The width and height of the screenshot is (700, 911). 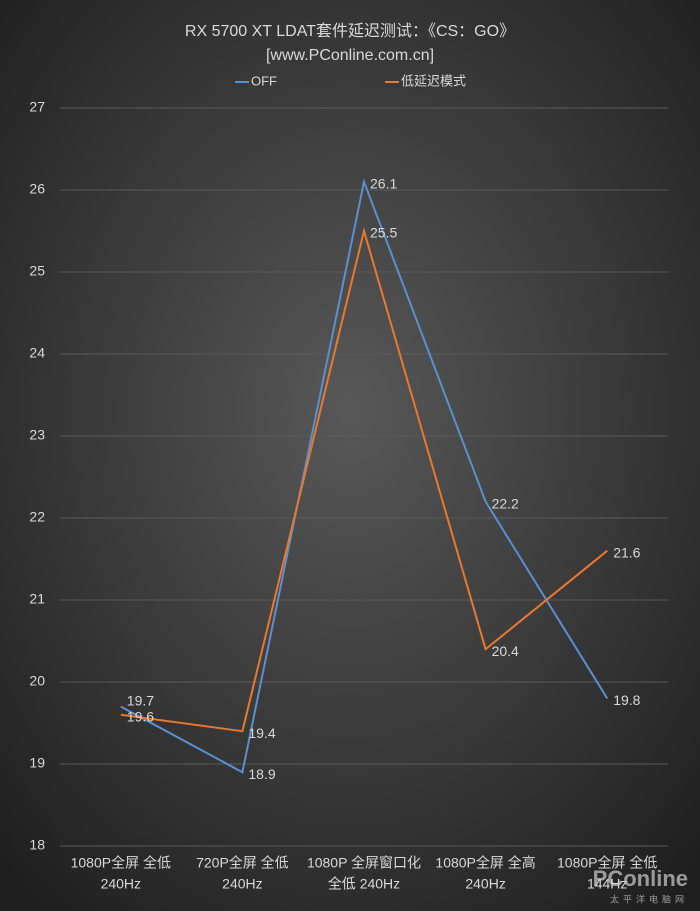 I want to click on legend-label: OFF, so click(x=264, y=80).